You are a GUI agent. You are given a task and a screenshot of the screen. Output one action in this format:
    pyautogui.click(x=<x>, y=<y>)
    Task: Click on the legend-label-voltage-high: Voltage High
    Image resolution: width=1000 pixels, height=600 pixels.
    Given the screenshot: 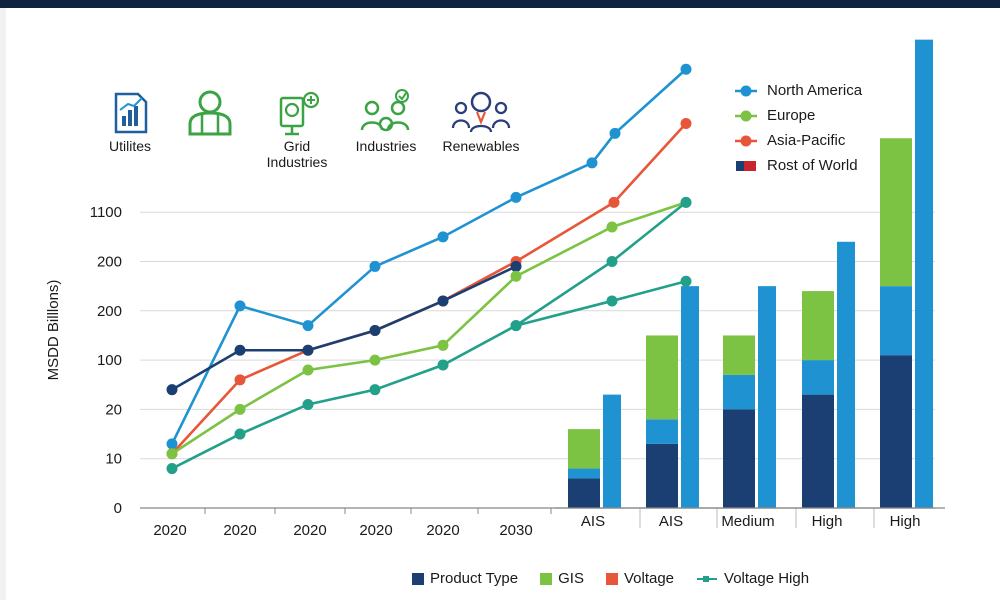 What is the action you would take?
    pyautogui.click(x=767, y=578)
    